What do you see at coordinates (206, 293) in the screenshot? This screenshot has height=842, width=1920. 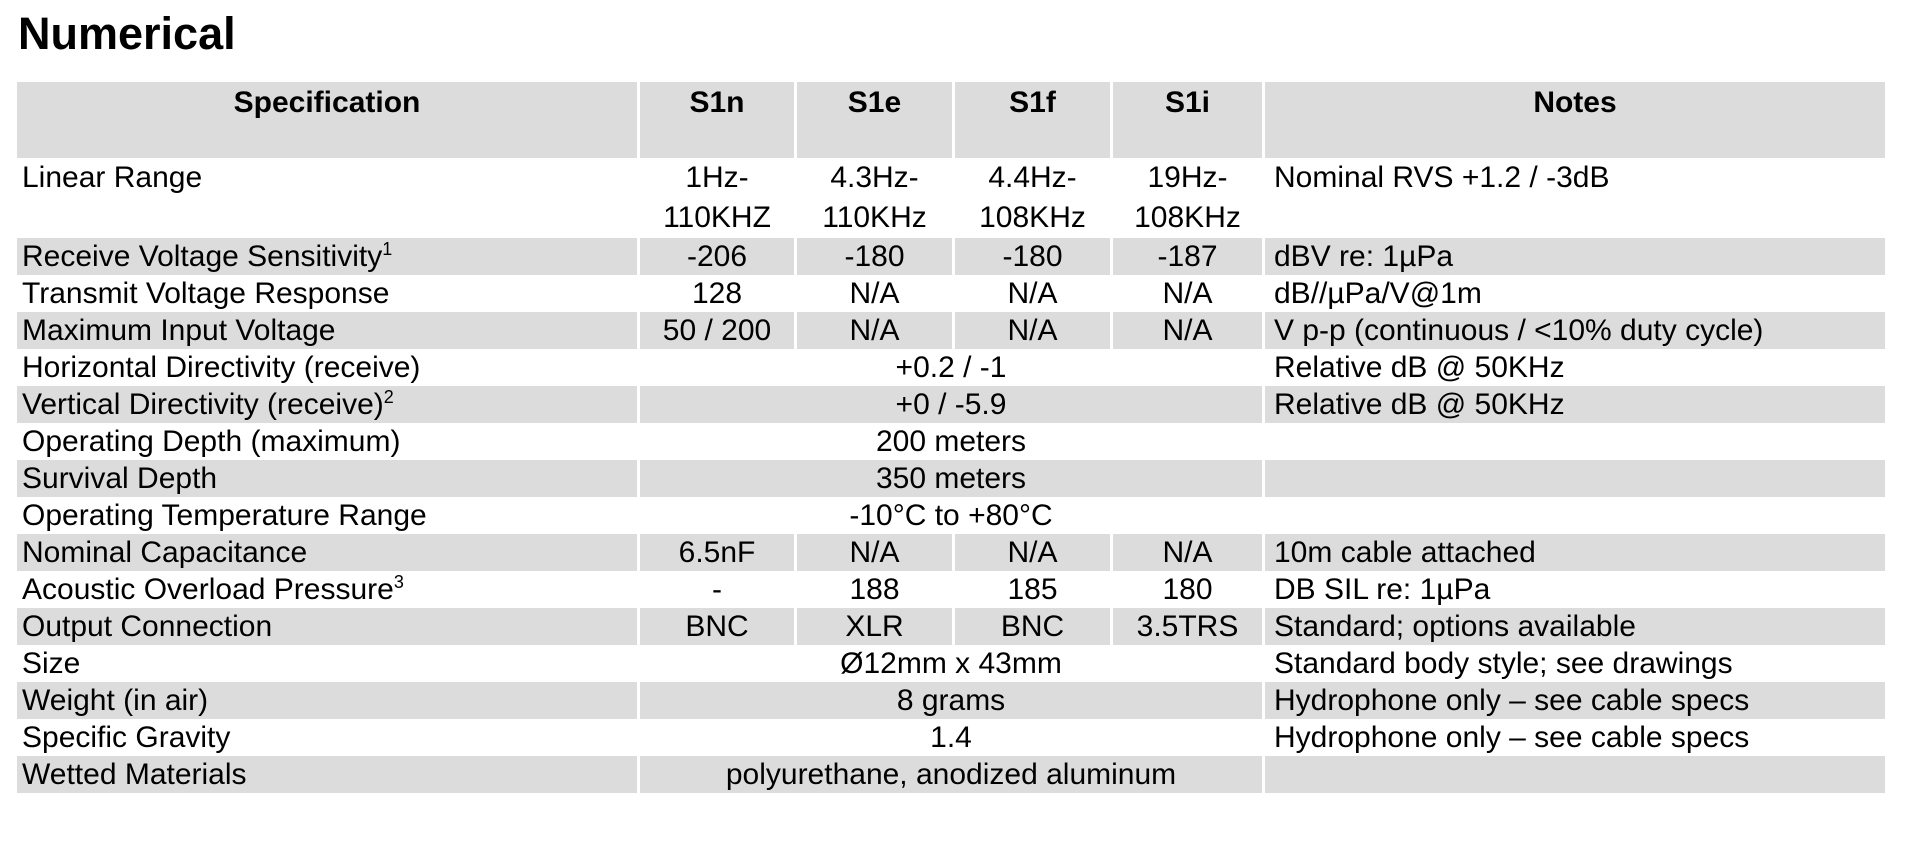 I see `spec-label: Transmit Voltage Response` at bounding box center [206, 293].